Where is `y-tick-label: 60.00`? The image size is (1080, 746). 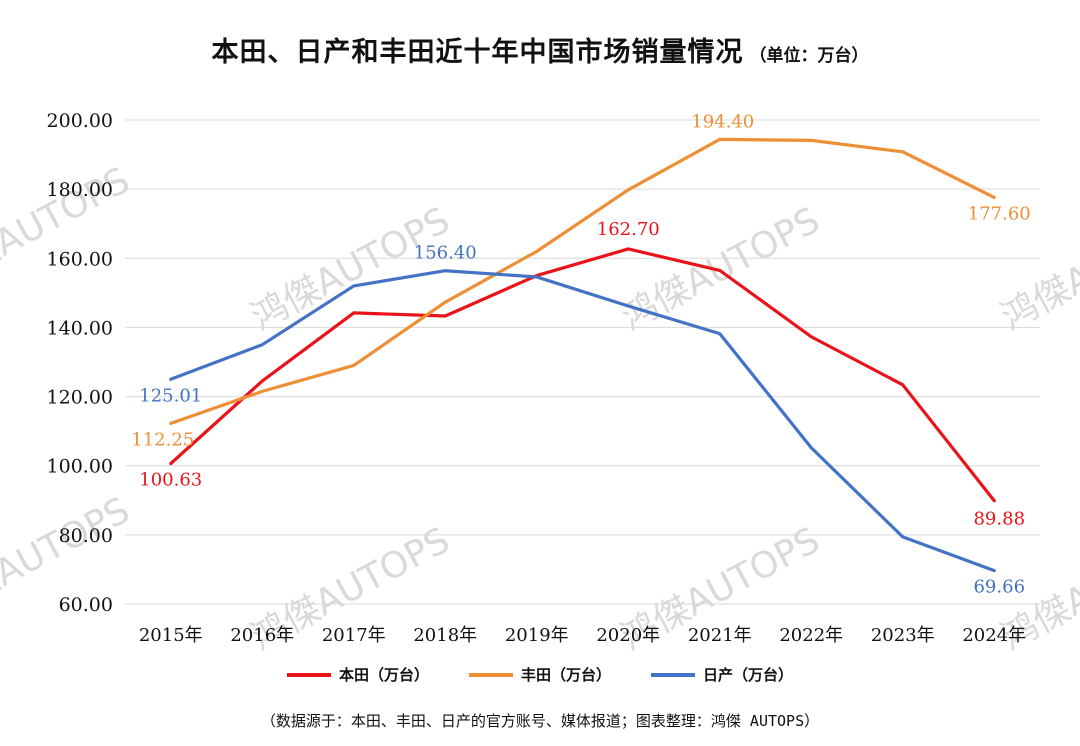
y-tick-label: 60.00 is located at coordinates (86, 605).